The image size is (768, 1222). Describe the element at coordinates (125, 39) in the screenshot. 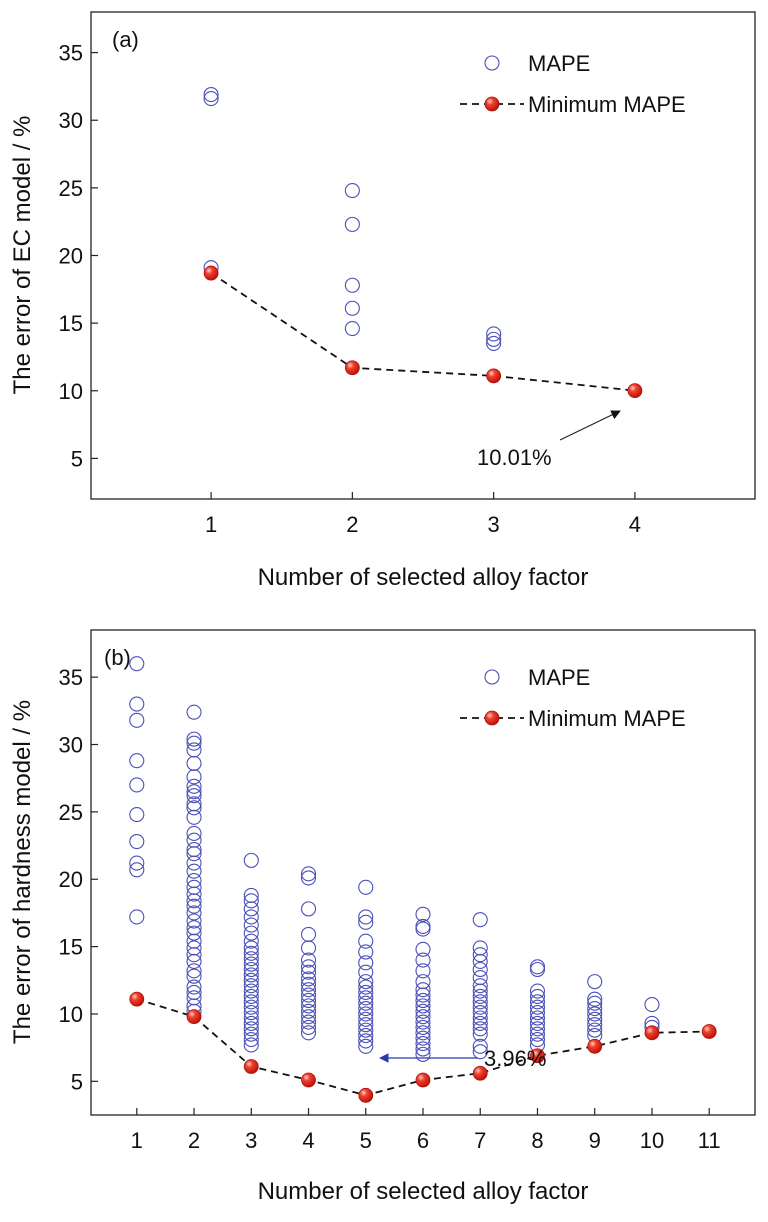

I see `panel-label-a: (a)` at that location.